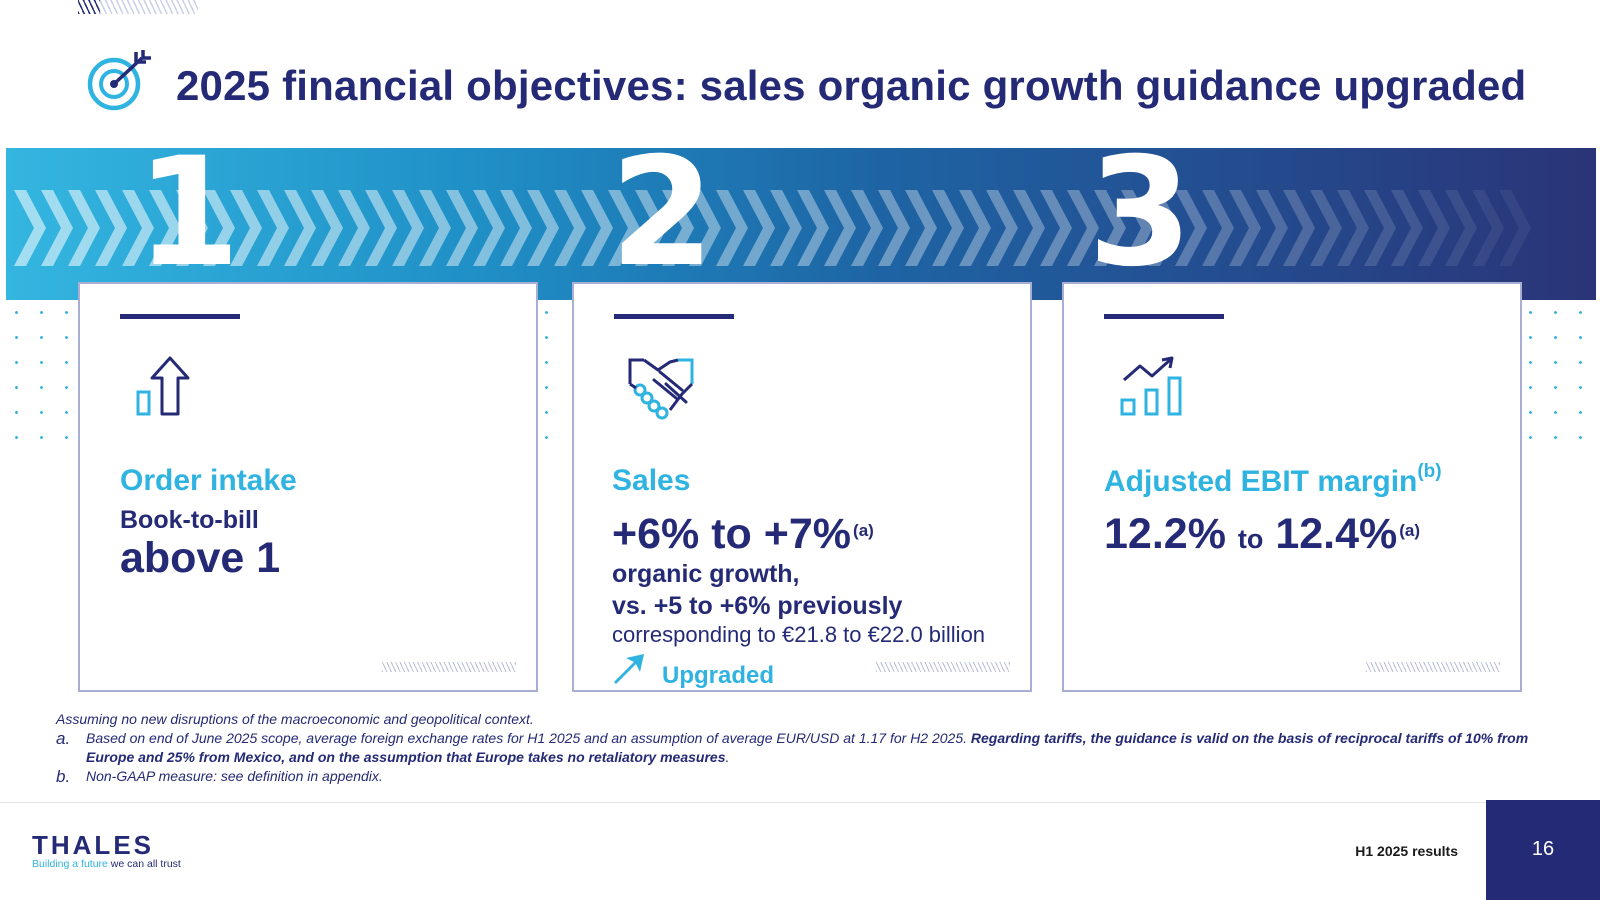 The height and width of the screenshot is (900, 1600). I want to click on handshake-icon, so click(661, 389).